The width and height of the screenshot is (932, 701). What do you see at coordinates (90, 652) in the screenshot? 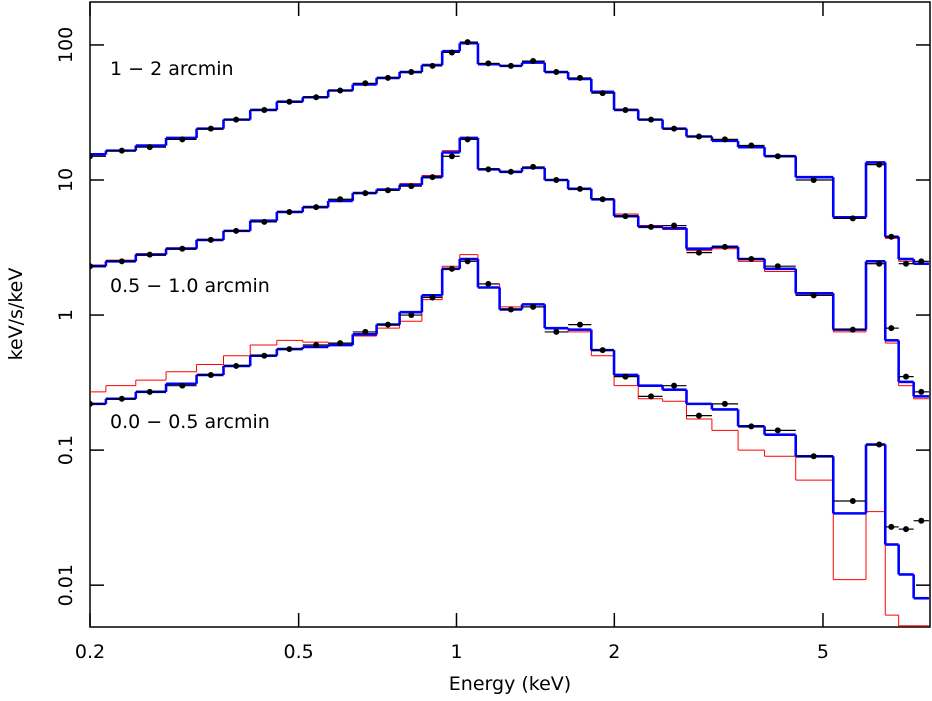
I see `x-tick-label: 0.2` at bounding box center [90, 652].